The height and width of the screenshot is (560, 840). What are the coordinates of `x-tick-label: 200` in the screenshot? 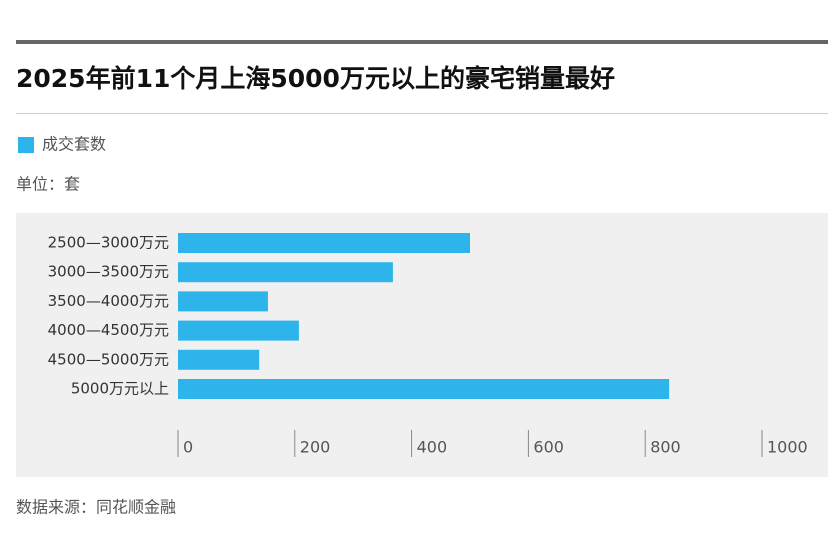 It's located at (315, 447).